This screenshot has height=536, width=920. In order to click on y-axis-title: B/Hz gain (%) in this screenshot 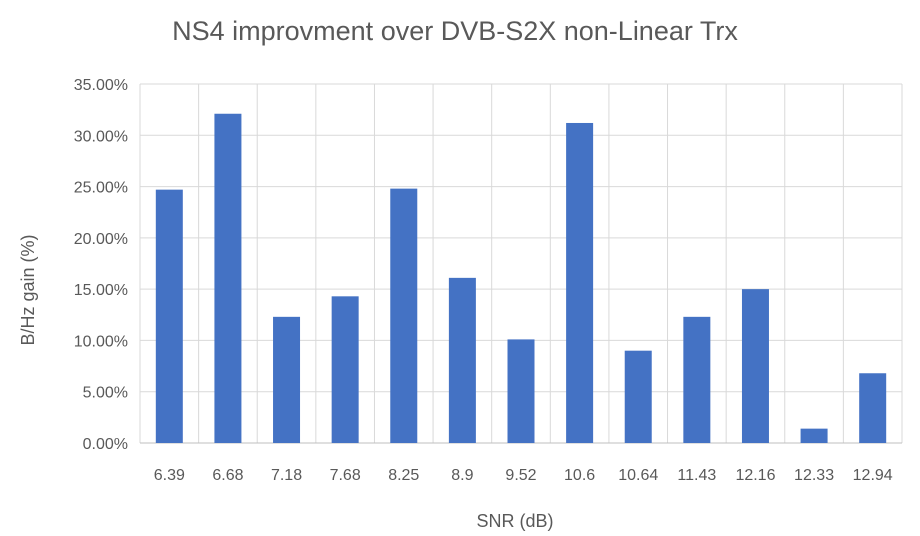, I will do `click(28, 289)`.